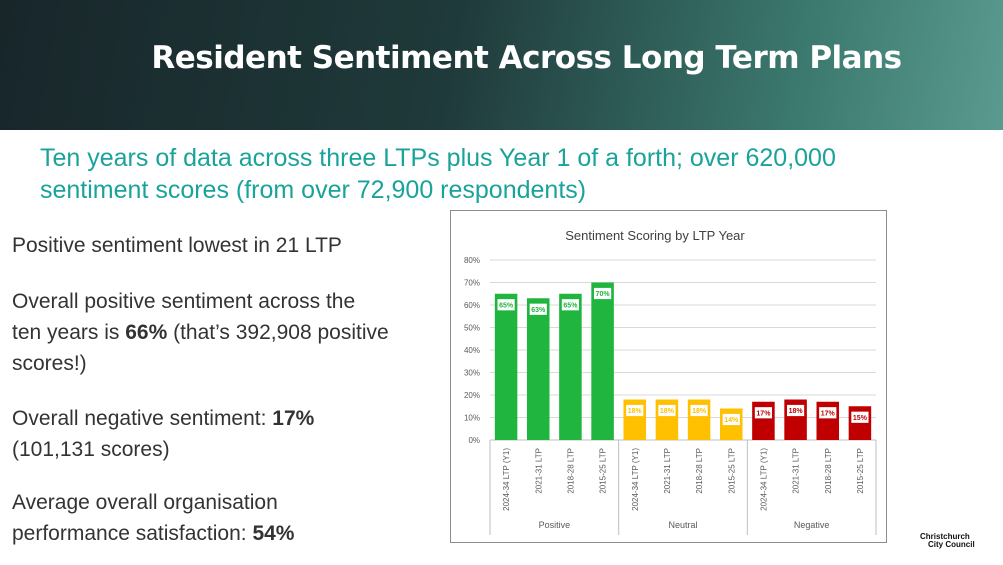 The width and height of the screenshot is (1003, 565). I want to click on group-label: Neutral, so click(682, 525).